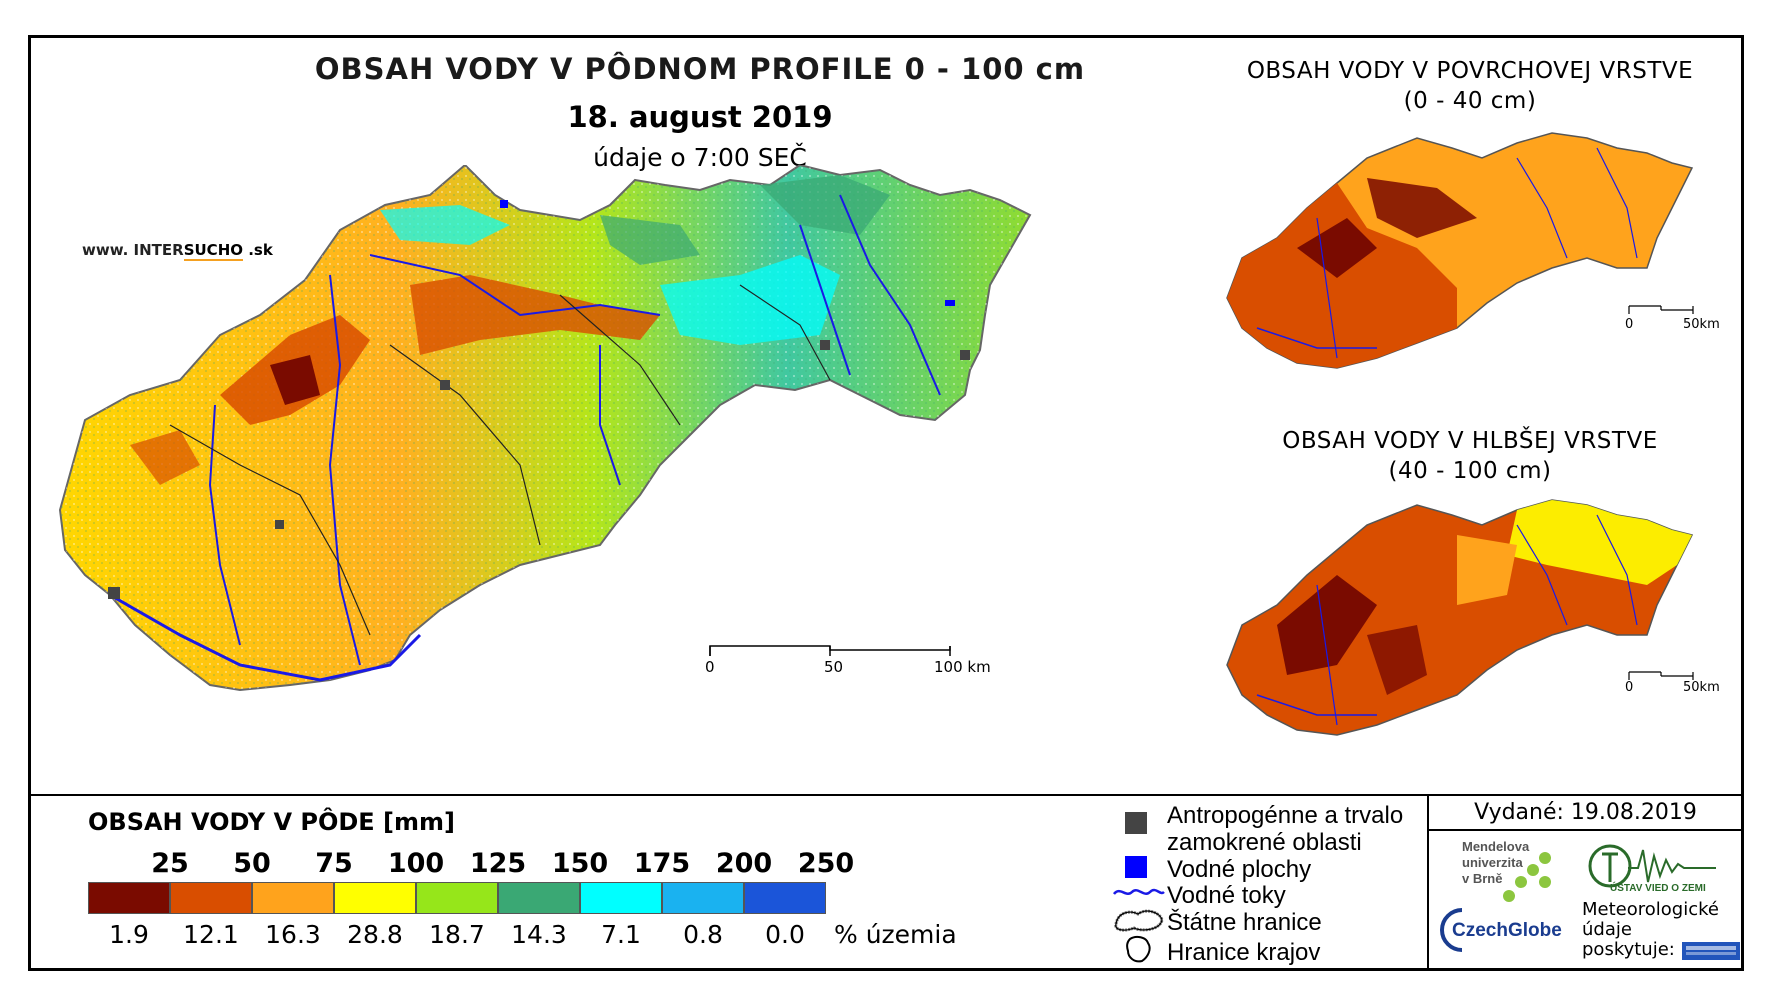 Image resolution: width=1772 pixels, height=1003 pixels. Describe the element at coordinates (744, 863) in the screenshot. I see `legend-threshold-200: 200` at that location.